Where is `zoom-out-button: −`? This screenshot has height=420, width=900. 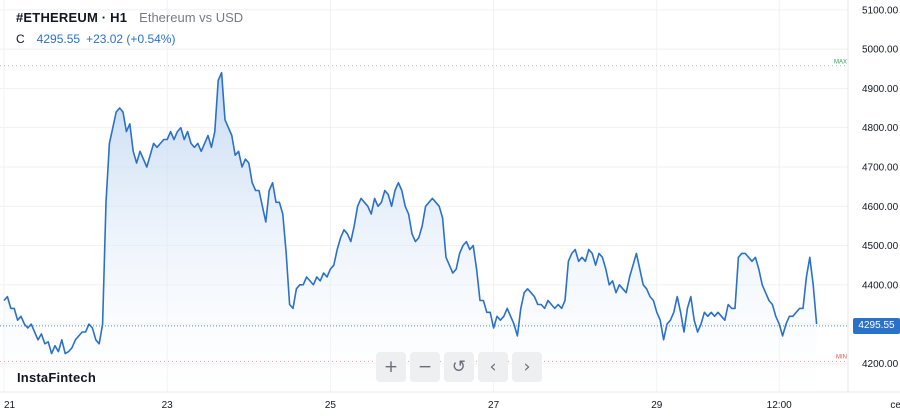 zoom-out-button: − is located at coordinates (425, 367).